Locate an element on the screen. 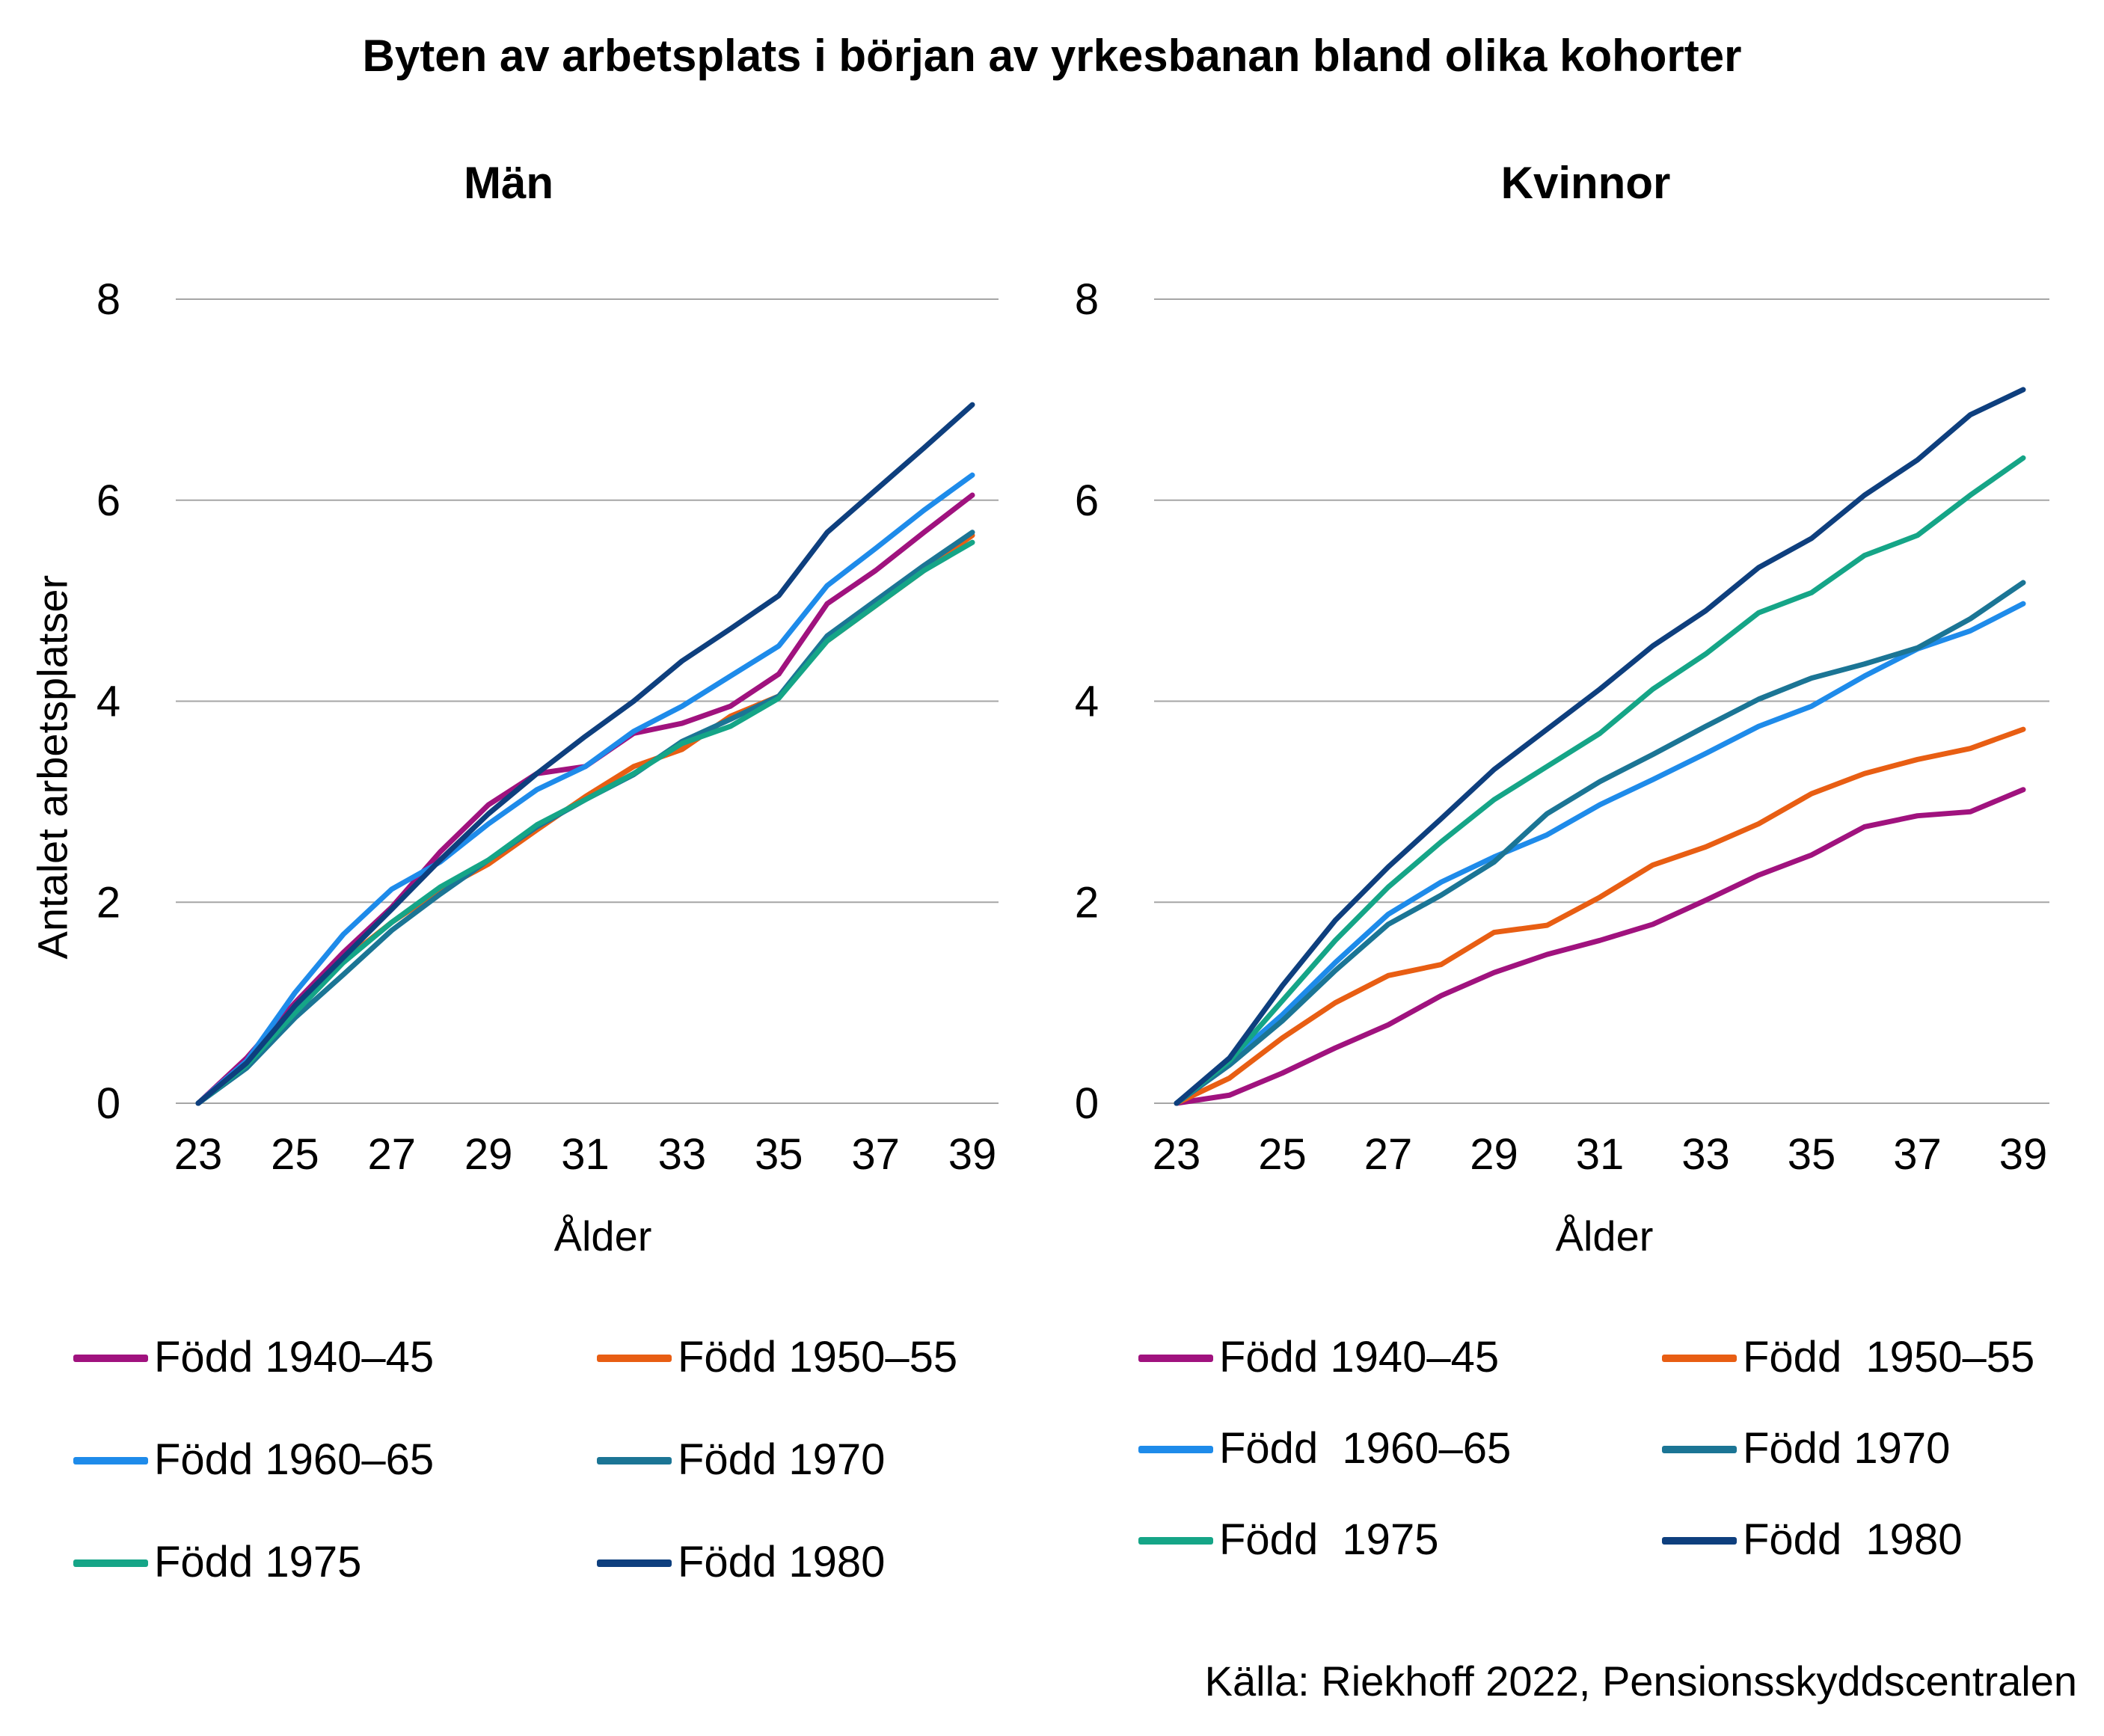 This screenshot has height=1736, width=2104. x-axis-title-women: Ålder is located at coordinates (1604, 1236).